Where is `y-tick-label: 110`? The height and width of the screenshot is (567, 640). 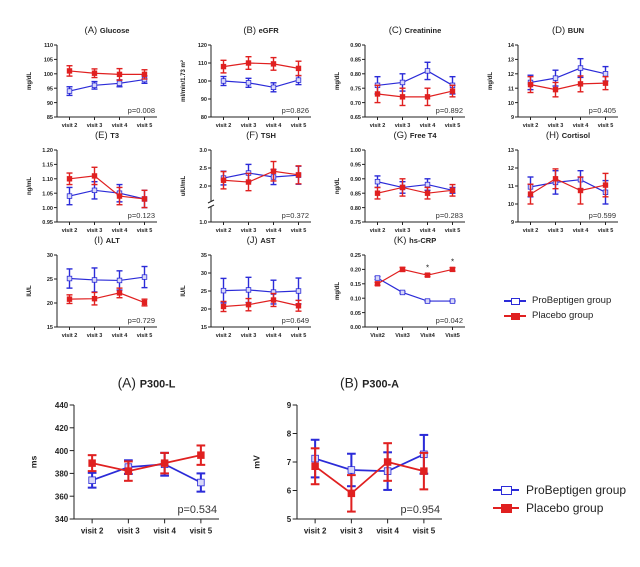
y-tick-label: 110 is located at coordinates (202, 64).